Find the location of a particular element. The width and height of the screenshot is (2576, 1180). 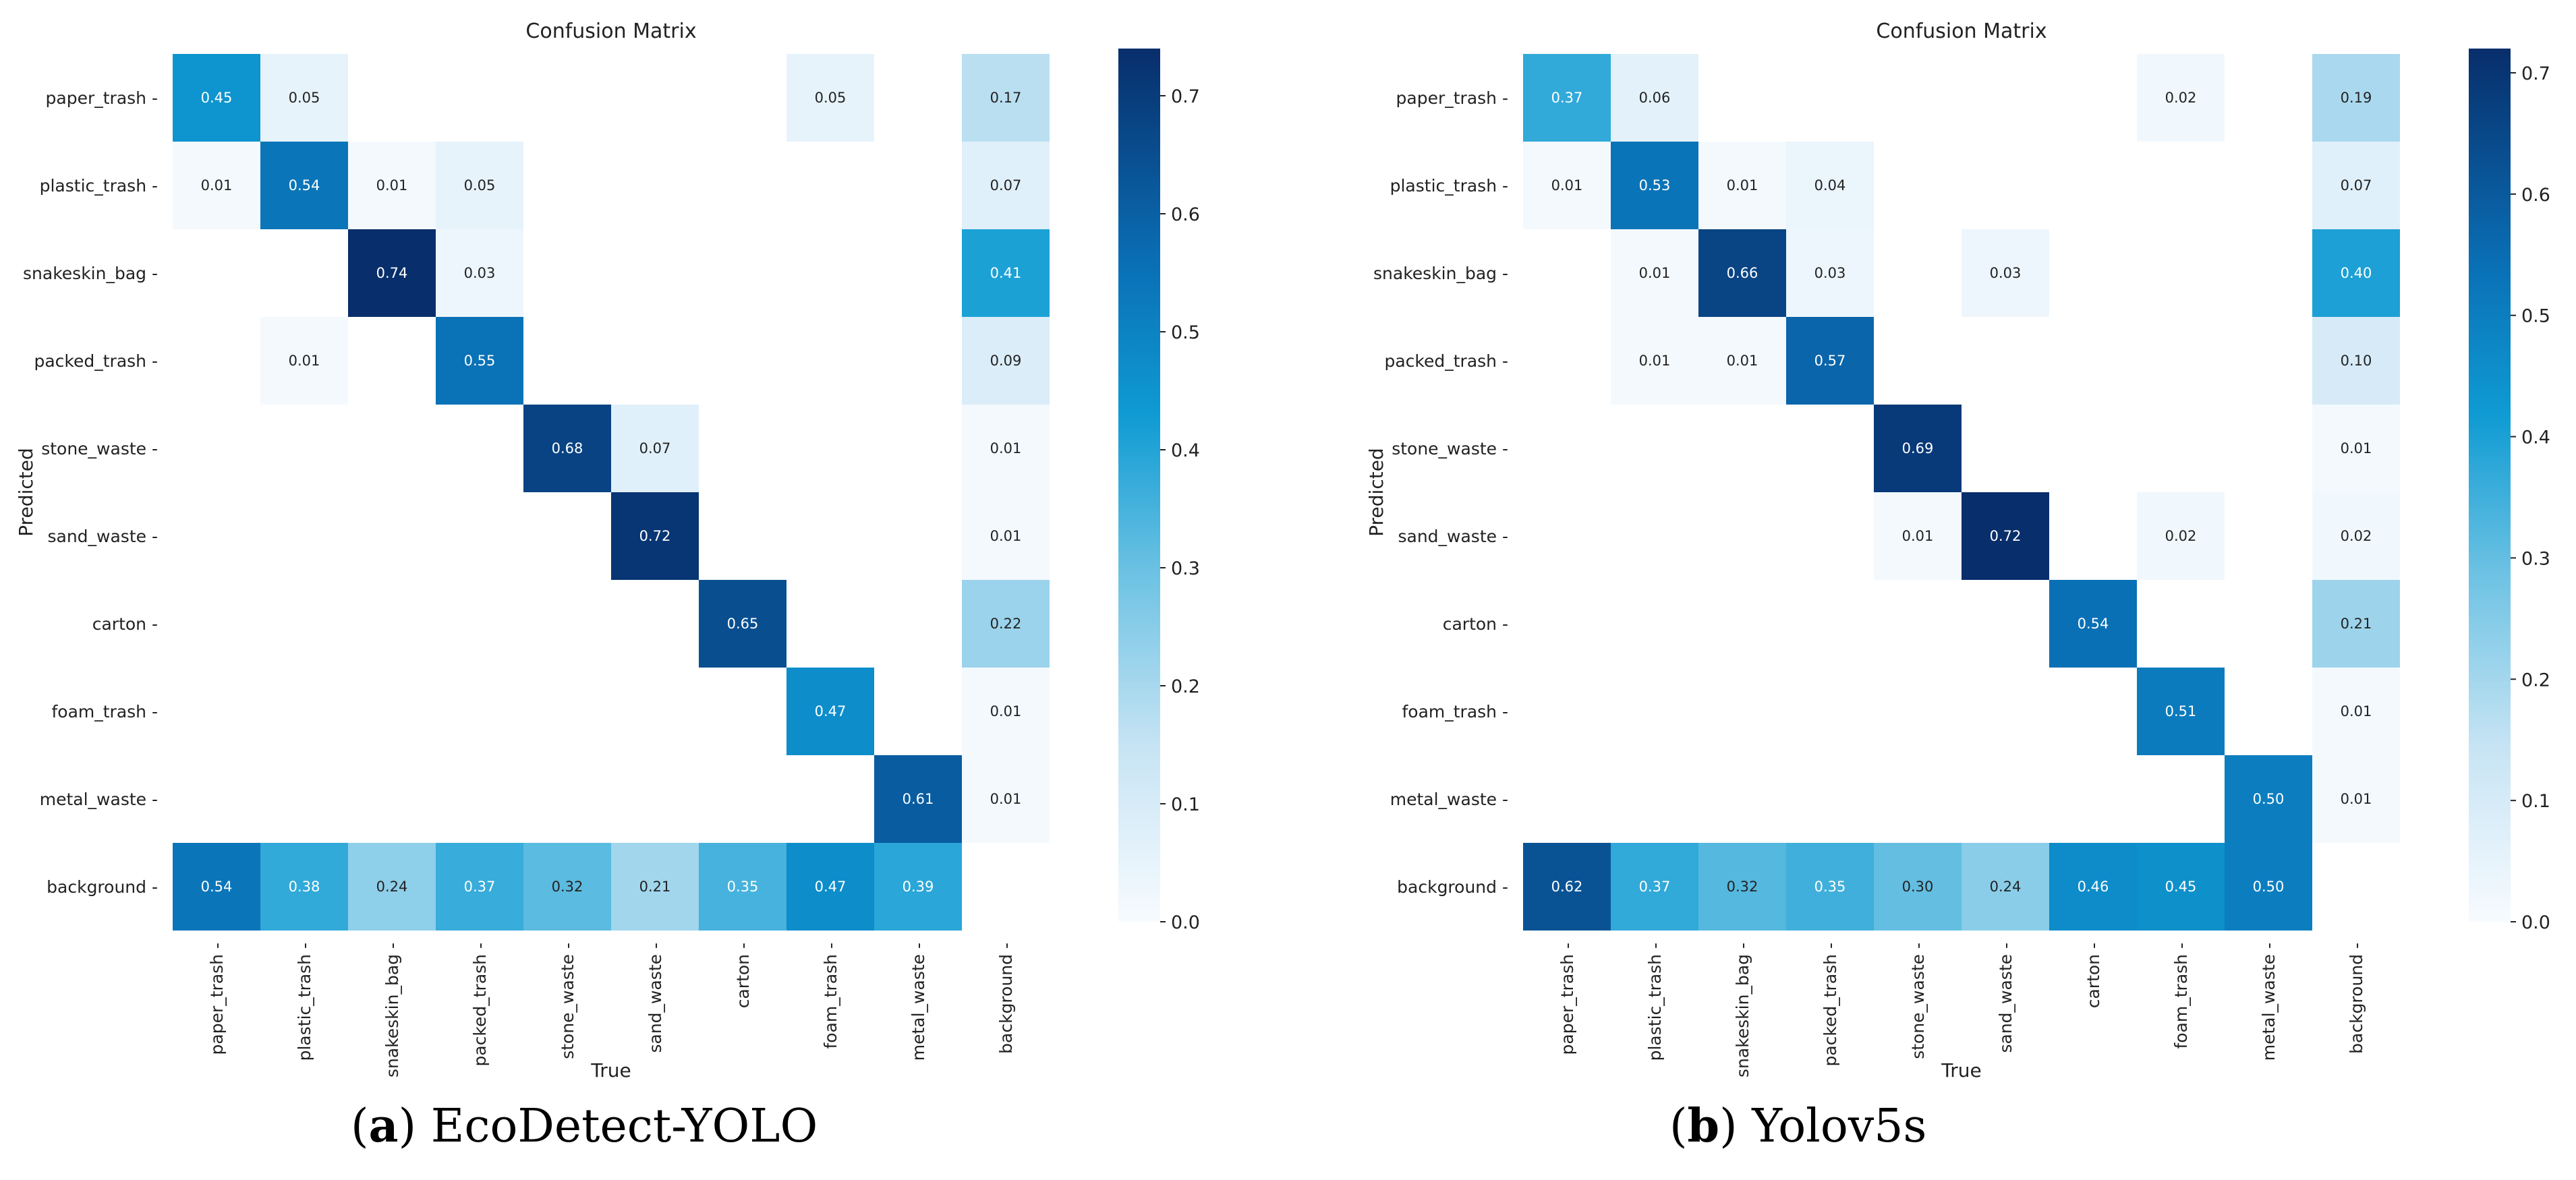

cell-background-stone_waste is located at coordinates (567, 887).